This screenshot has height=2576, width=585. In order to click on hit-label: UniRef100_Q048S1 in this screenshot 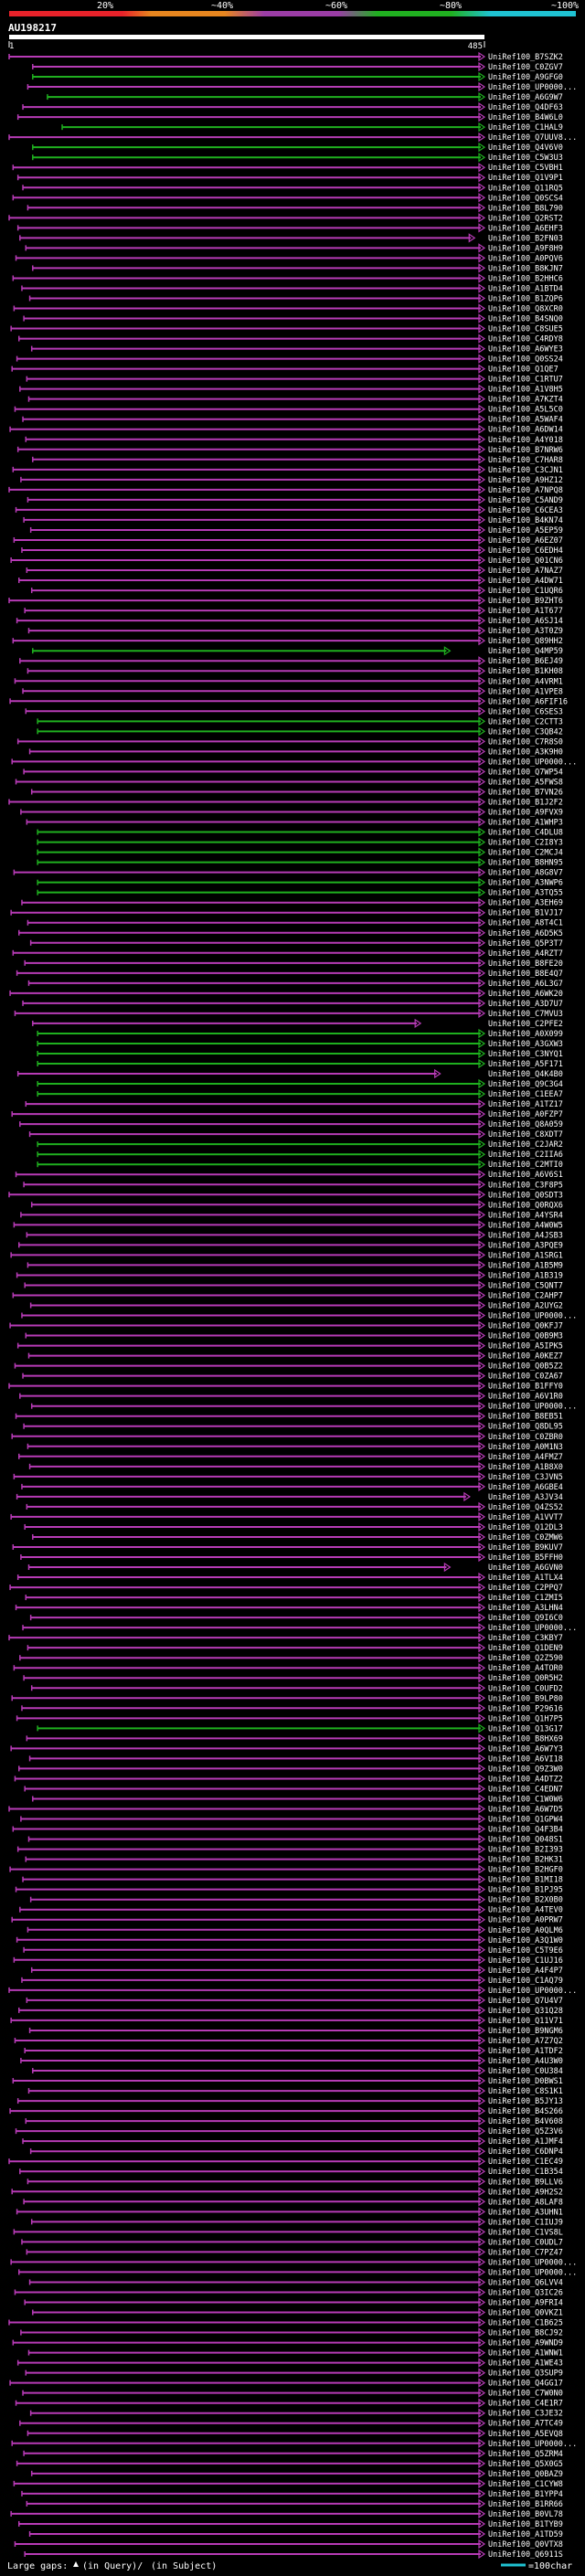, I will do `click(525, 1840)`.